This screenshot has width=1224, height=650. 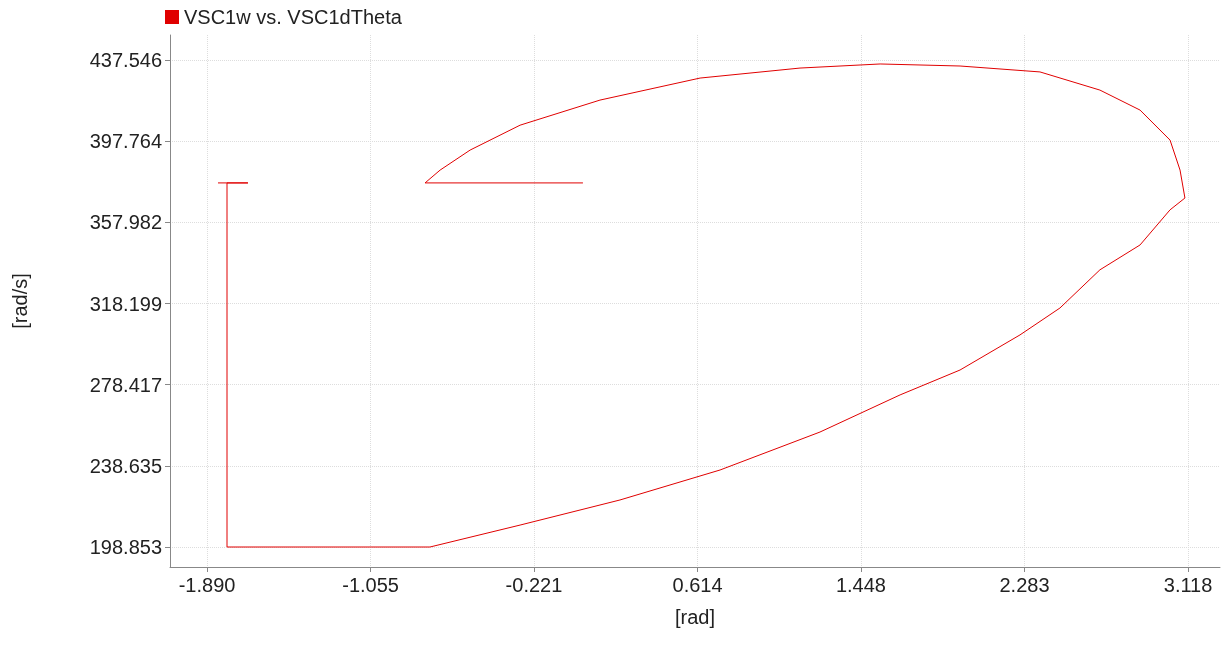 I want to click on y-tick-label: 397.764, so click(x=125, y=141).